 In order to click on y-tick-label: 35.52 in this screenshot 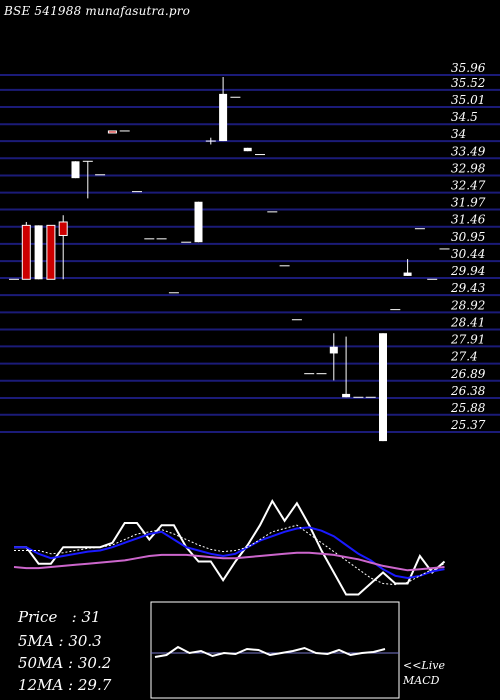, I will do `click(468, 83)`.